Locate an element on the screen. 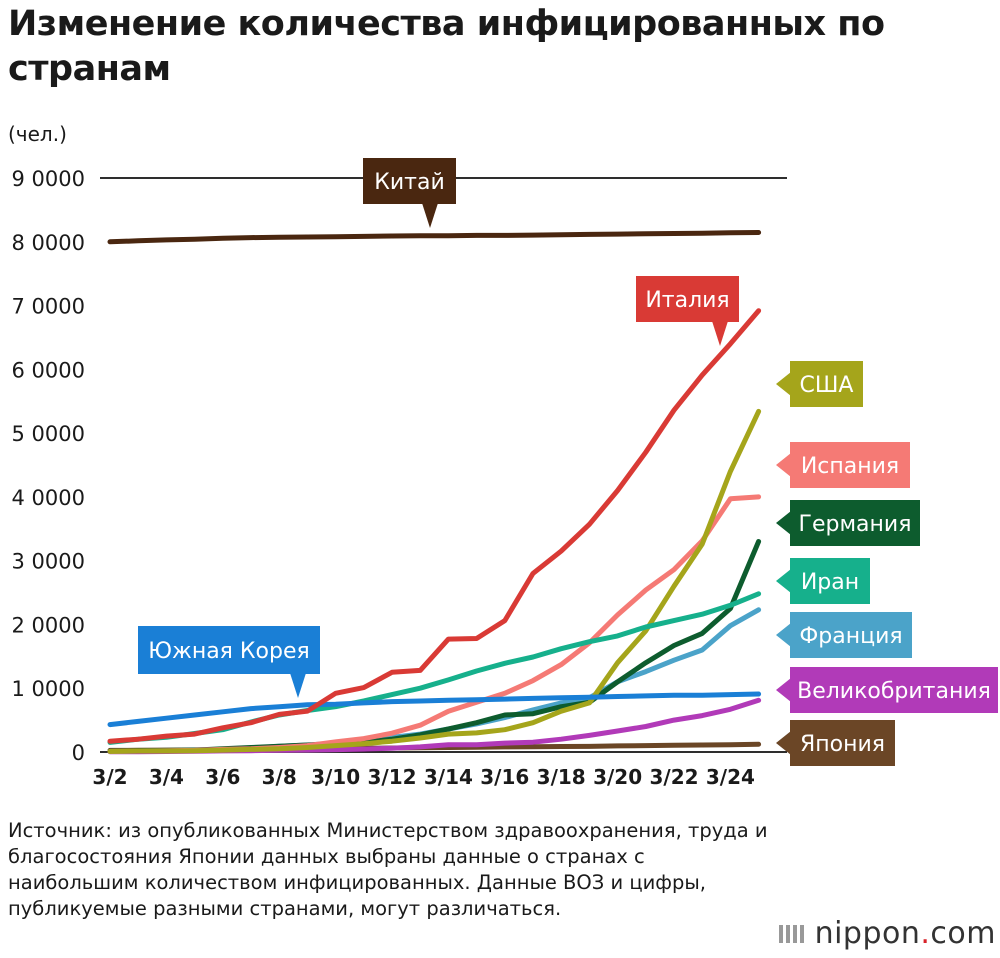 The image size is (1000, 958). series-label-Япония: Япония is located at coordinates (835, 743).